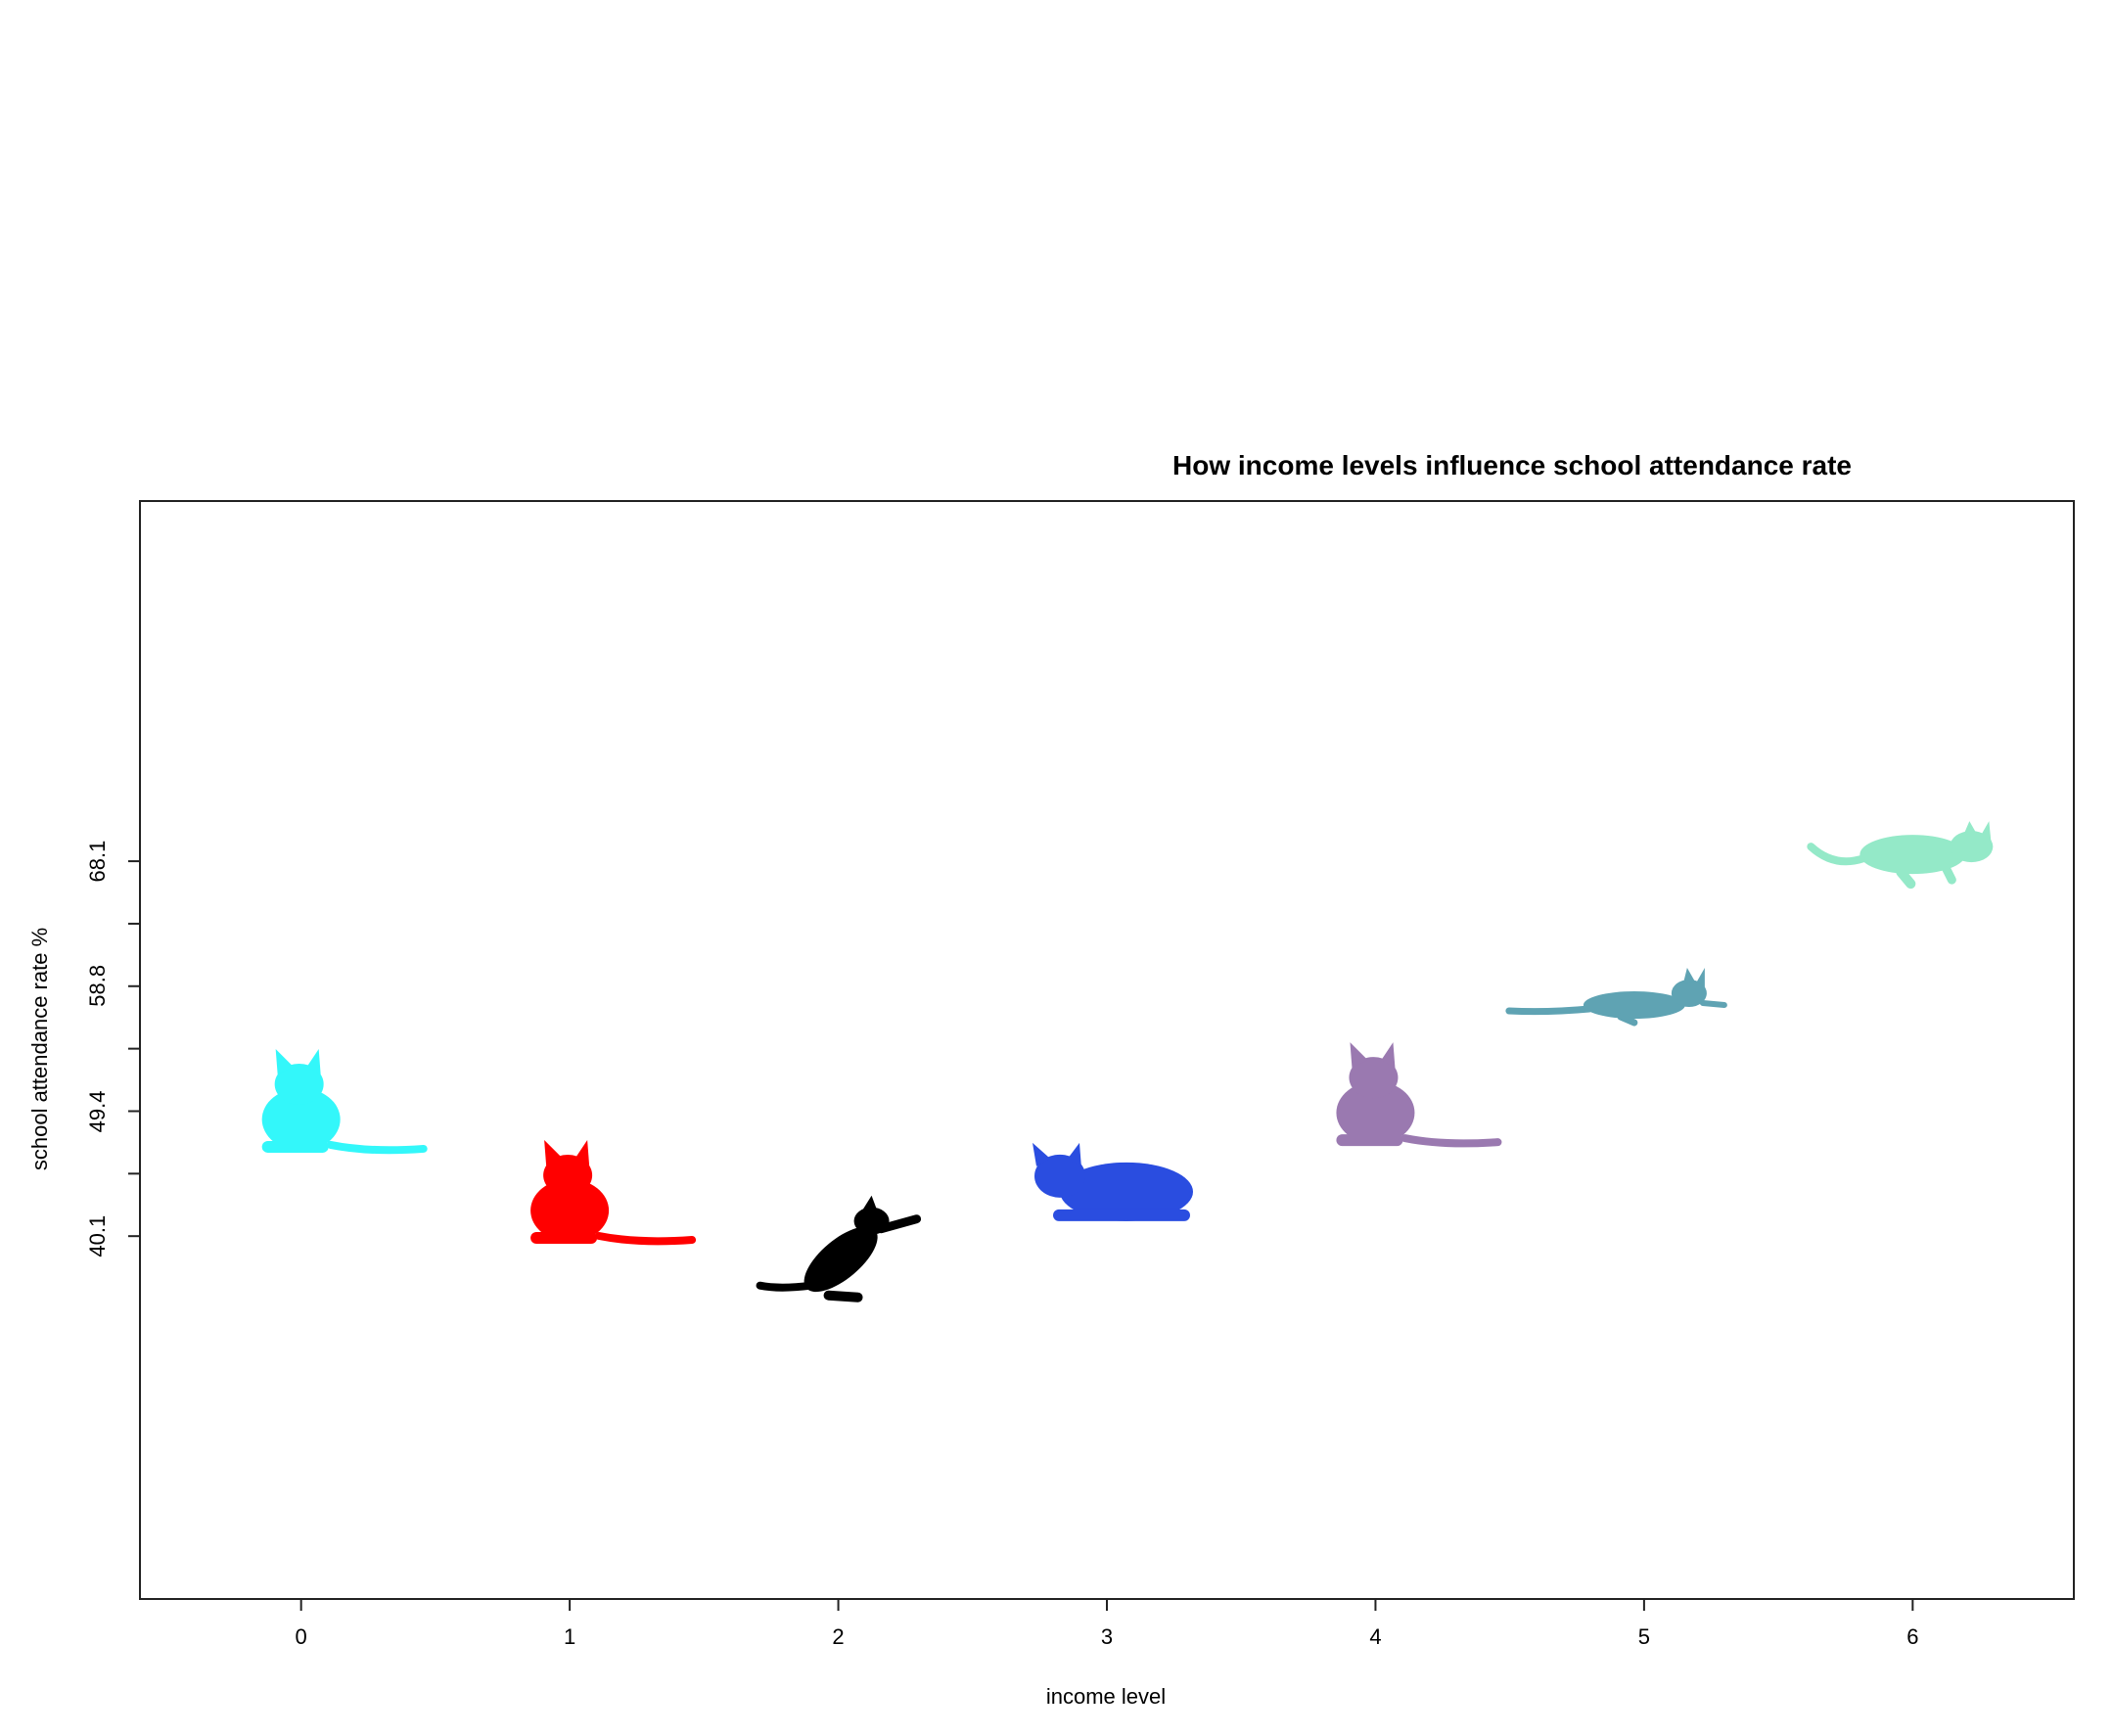 This screenshot has height=1736, width=2112. What do you see at coordinates (39, 1049) in the screenshot?
I see `y-axis-label: school attendance rate %` at bounding box center [39, 1049].